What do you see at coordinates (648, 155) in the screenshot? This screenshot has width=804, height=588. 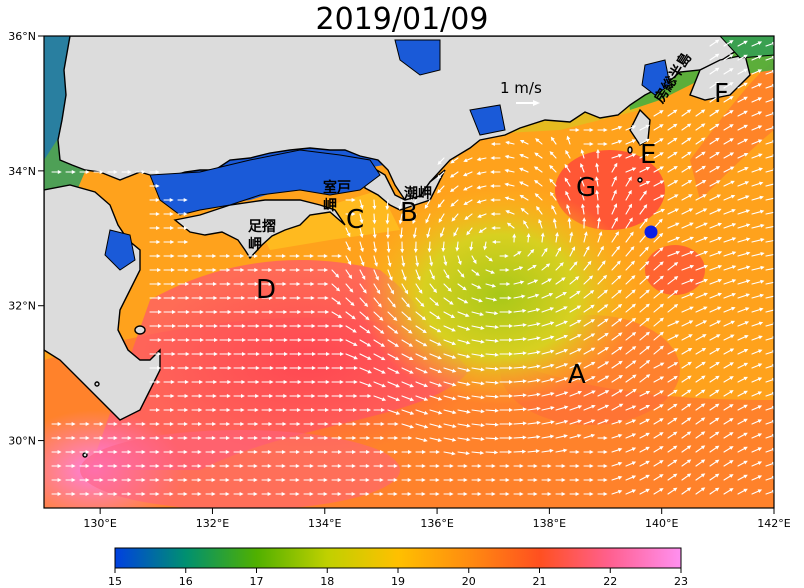 I see `region-label-e: E` at bounding box center [648, 155].